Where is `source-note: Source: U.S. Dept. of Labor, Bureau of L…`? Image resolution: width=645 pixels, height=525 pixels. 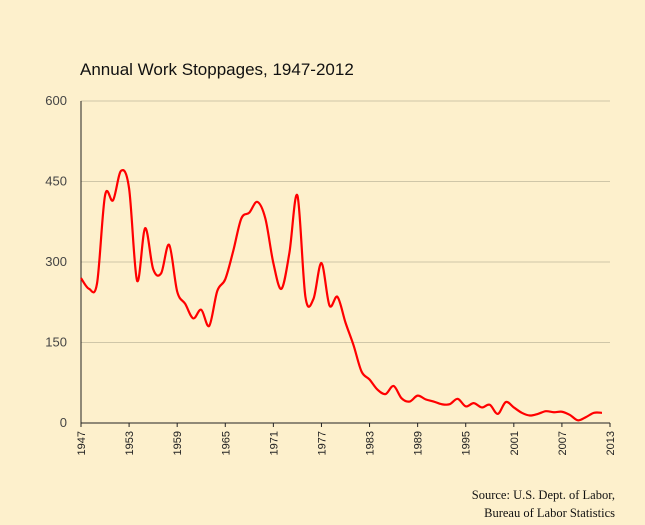 source-note: Source: U.S. Dept. of Labor, Bureau of L… is located at coordinates (543, 504).